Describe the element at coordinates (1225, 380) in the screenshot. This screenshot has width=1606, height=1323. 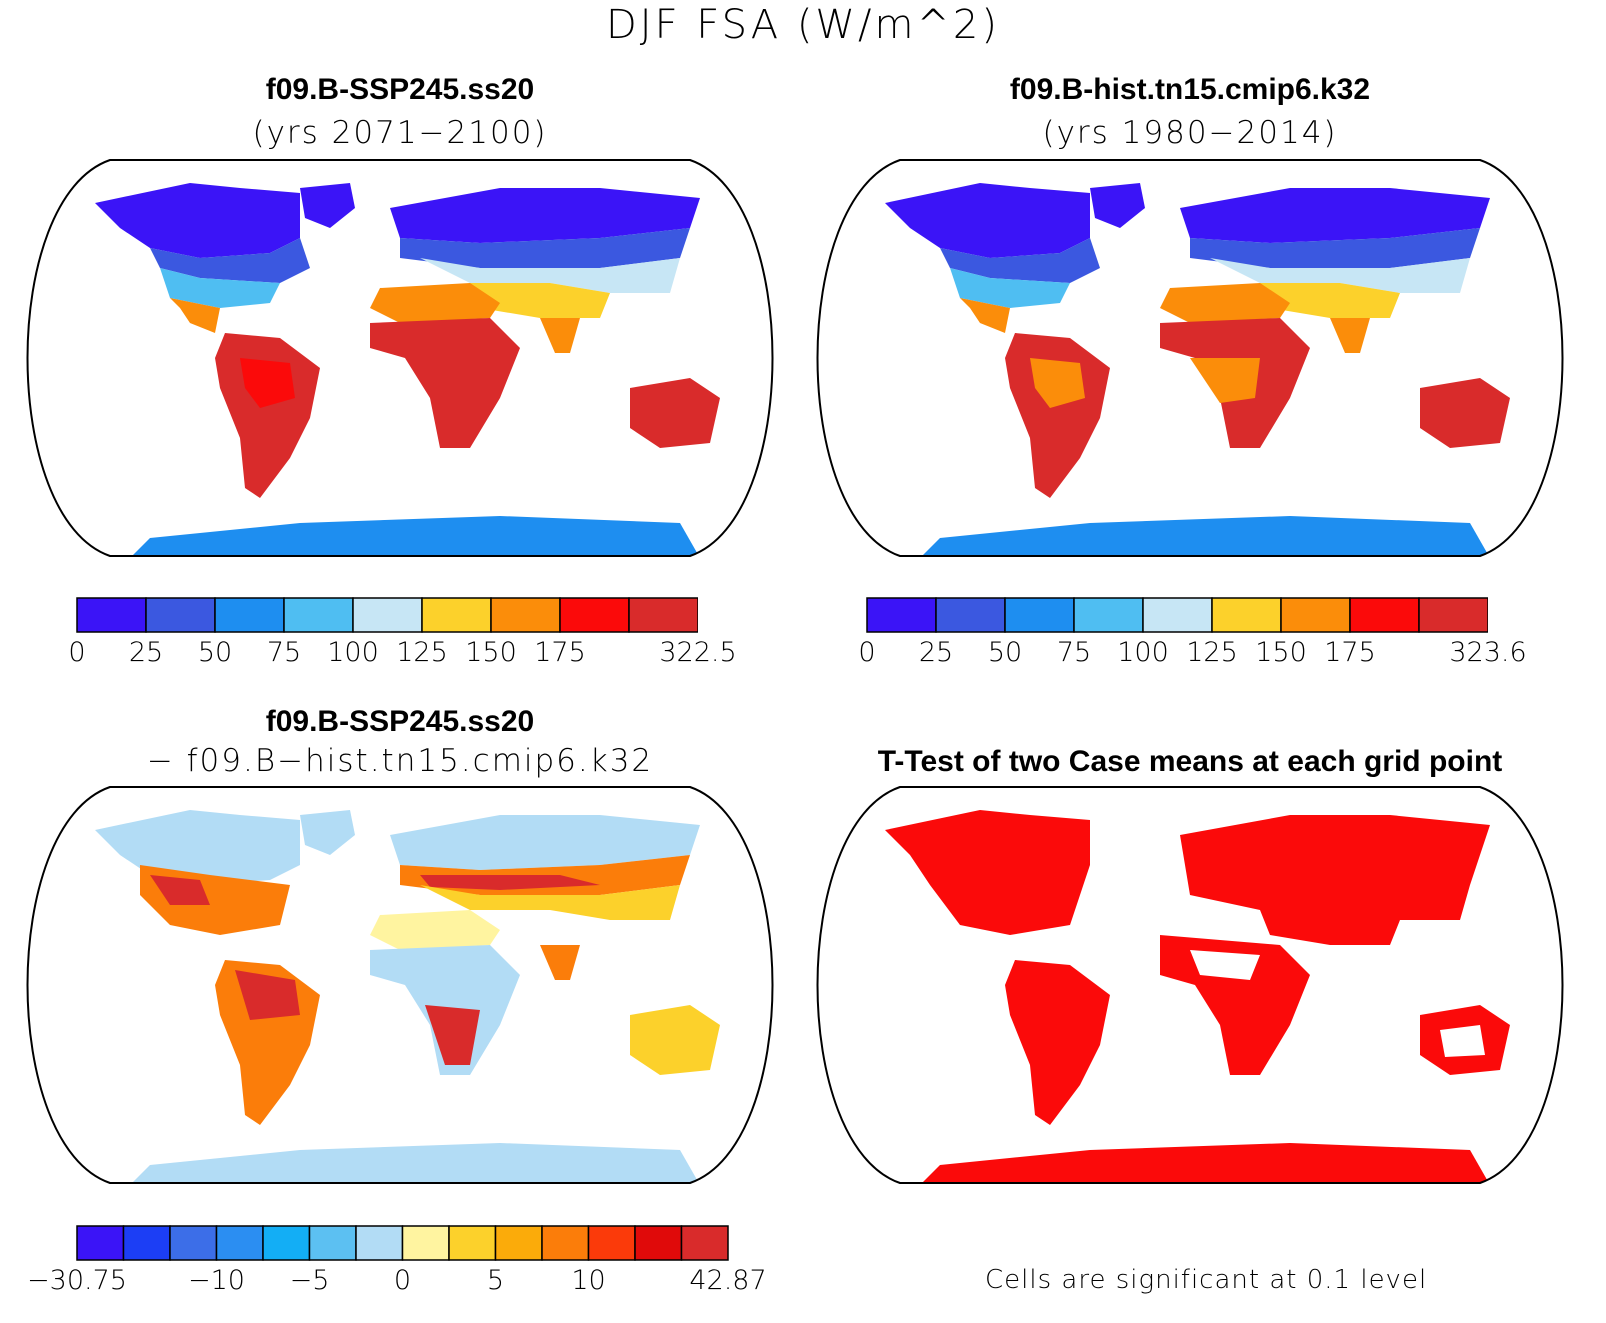
I see `africa-interior` at that location.